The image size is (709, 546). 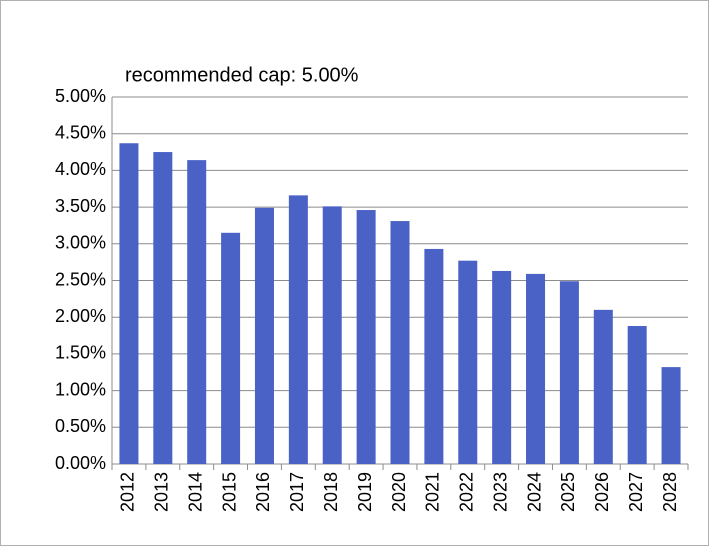 What do you see at coordinates (80, 243) in the screenshot?
I see `y-tick-label: 3.00%` at bounding box center [80, 243].